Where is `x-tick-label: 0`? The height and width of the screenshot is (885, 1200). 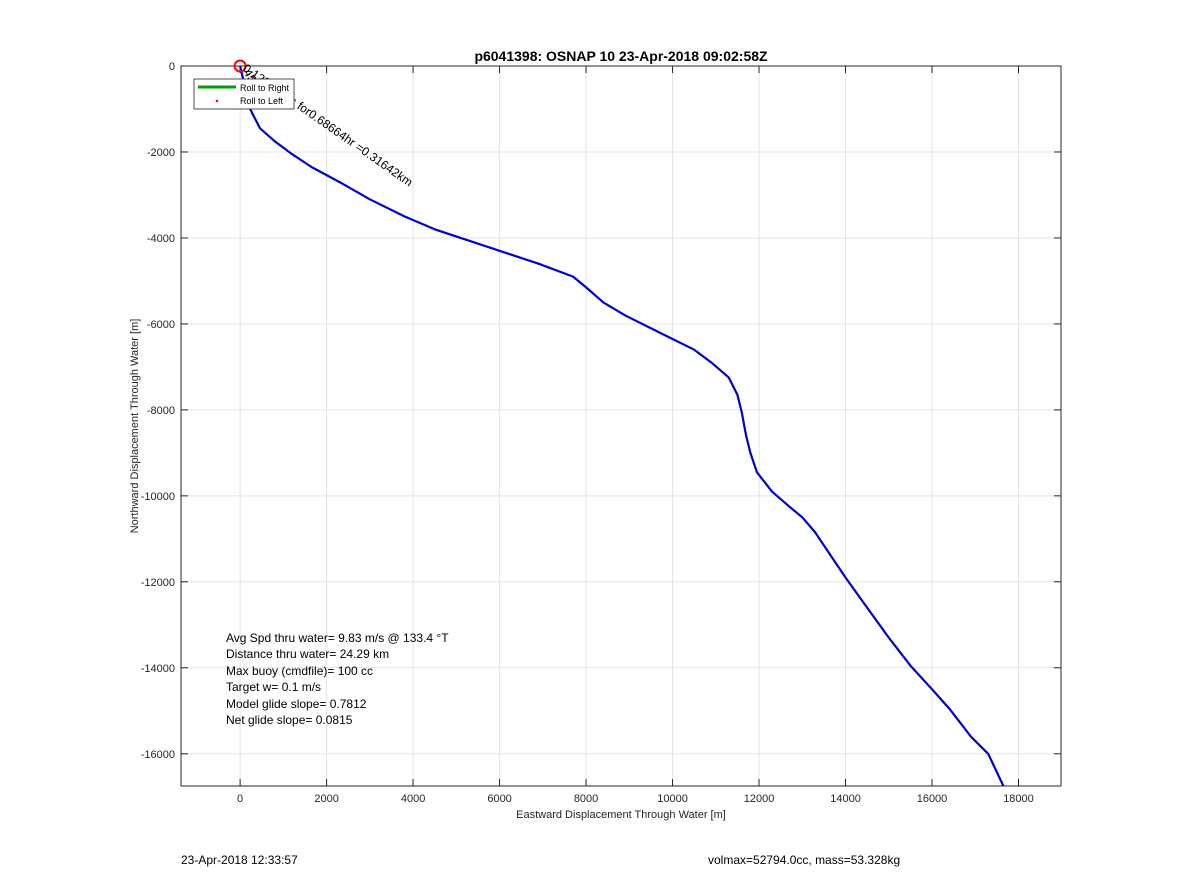
x-tick-label: 0 is located at coordinates (240, 799).